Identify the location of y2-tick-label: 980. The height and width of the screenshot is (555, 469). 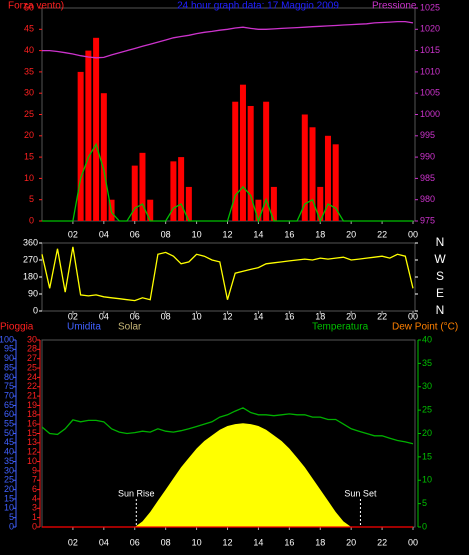
(427, 199).